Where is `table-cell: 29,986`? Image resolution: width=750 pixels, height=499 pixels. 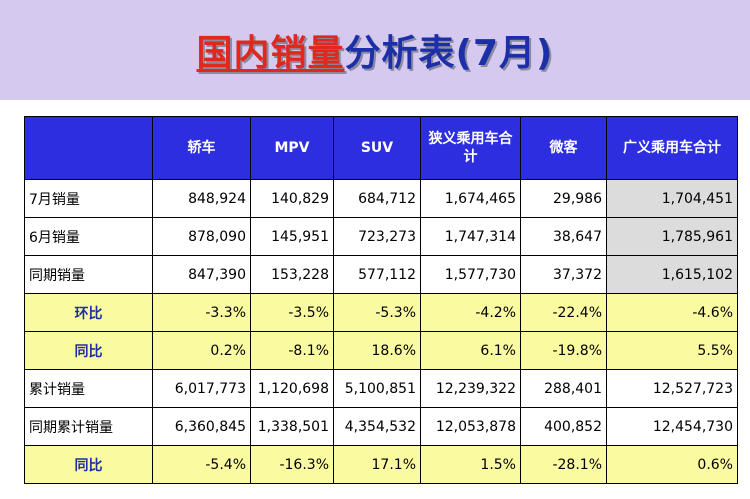 table-cell: 29,986 is located at coordinates (563, 198).